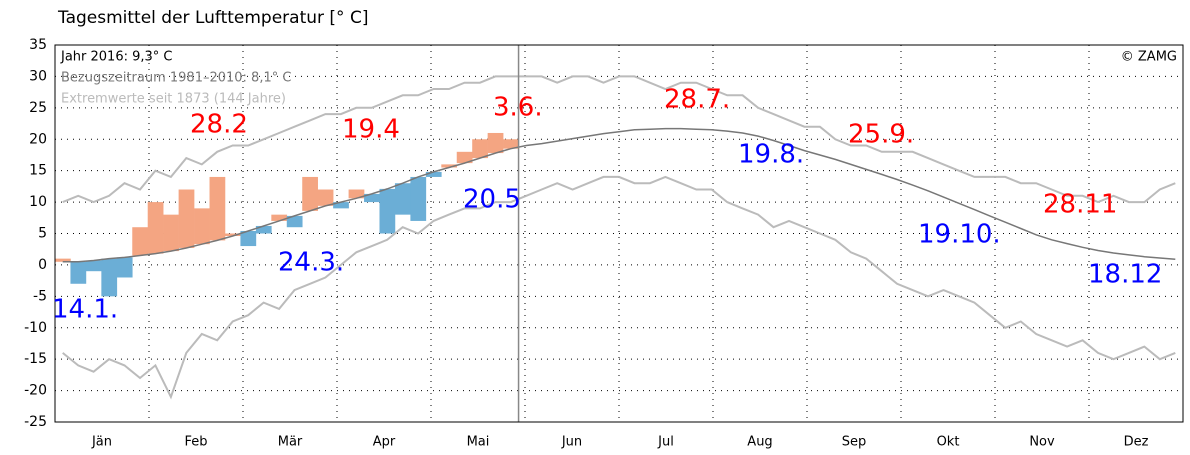 This screenshot has width=1190, height=455. What do you see at coordinates (38, 139) in the screenshot?
I see `y-tick-label: 20` at bounding box center [38, 139].